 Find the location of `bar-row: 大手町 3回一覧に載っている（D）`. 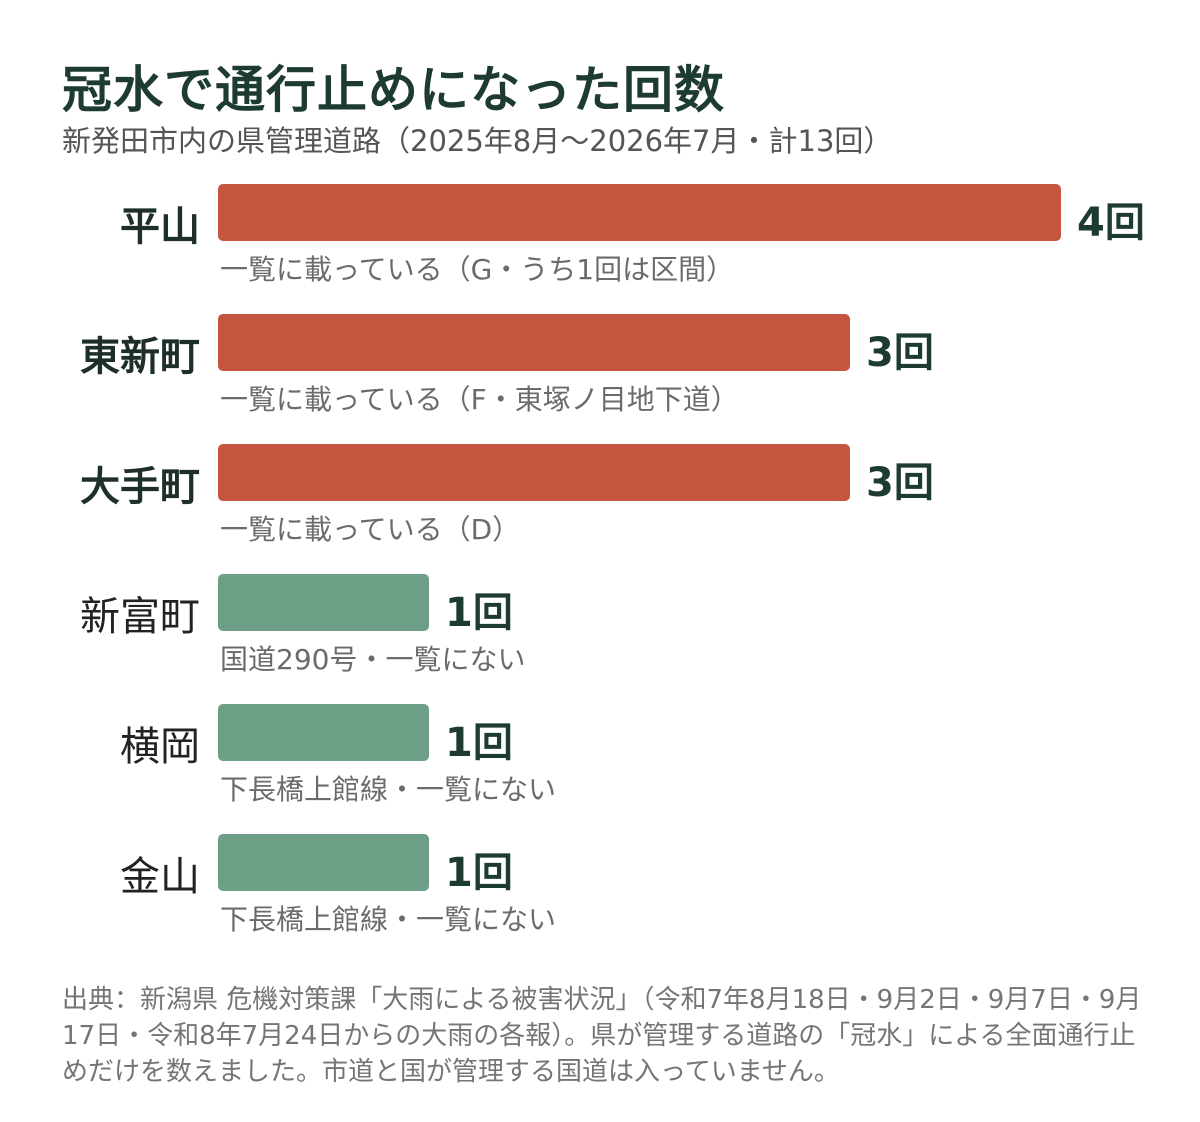

bar-row: 大手町 3回一覧に載っている（D） is located at coordinates (600, 499).